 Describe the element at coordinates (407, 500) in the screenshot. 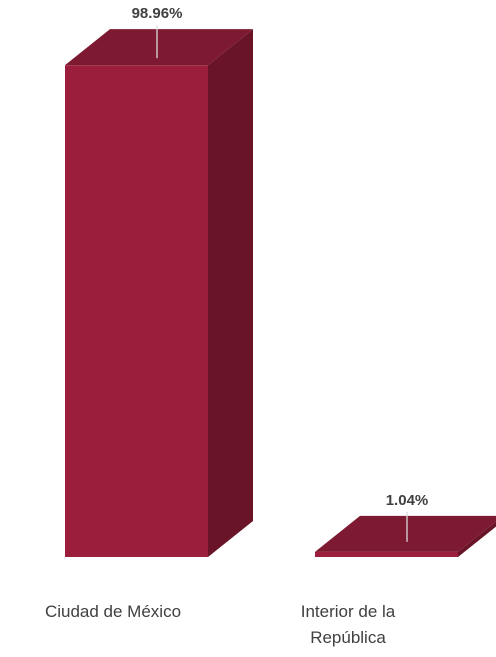

I see `data-label: 1.04%` at that location.